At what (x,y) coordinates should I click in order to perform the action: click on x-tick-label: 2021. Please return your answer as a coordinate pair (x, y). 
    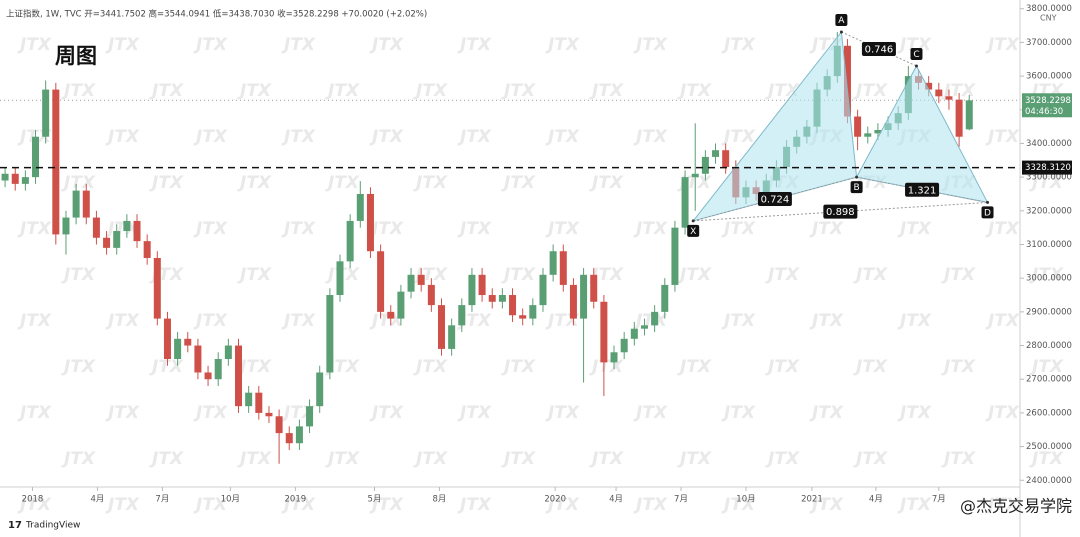
    Looking at the image, I should click on (812, 500).